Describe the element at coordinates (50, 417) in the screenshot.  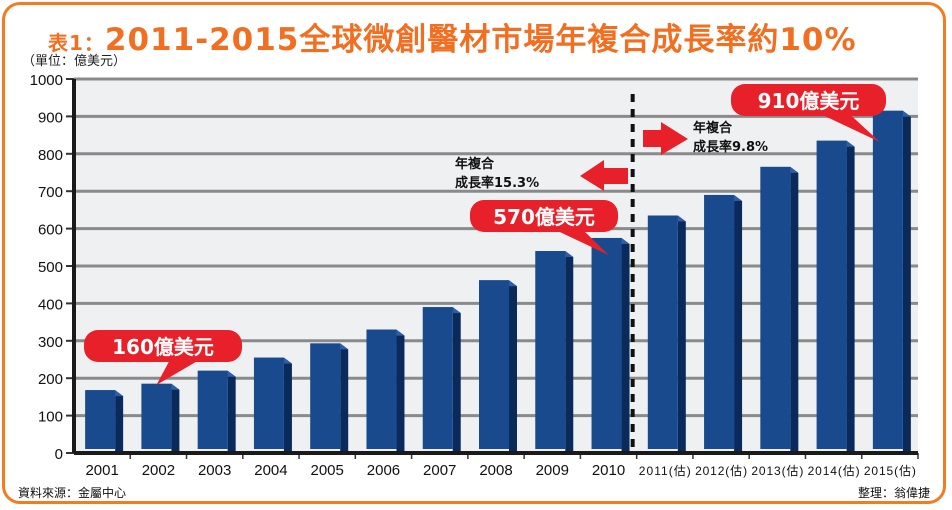
I see `y-tick-label: 100` at that location.